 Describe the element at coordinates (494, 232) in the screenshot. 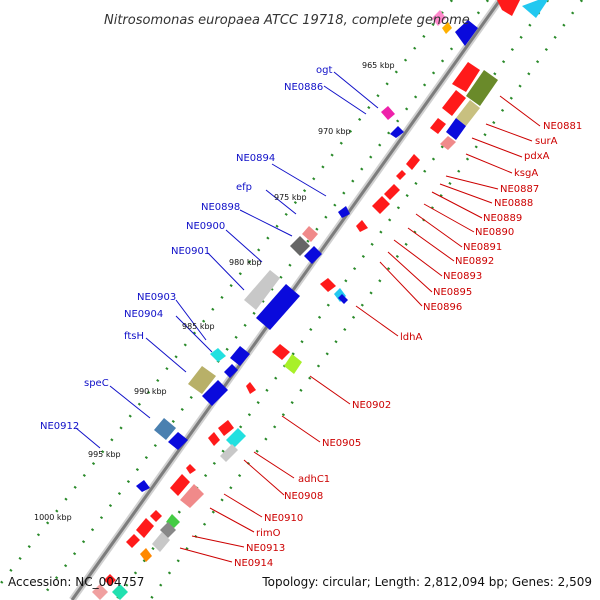

I see `gene-label-NE0890: NE0890` at that location.